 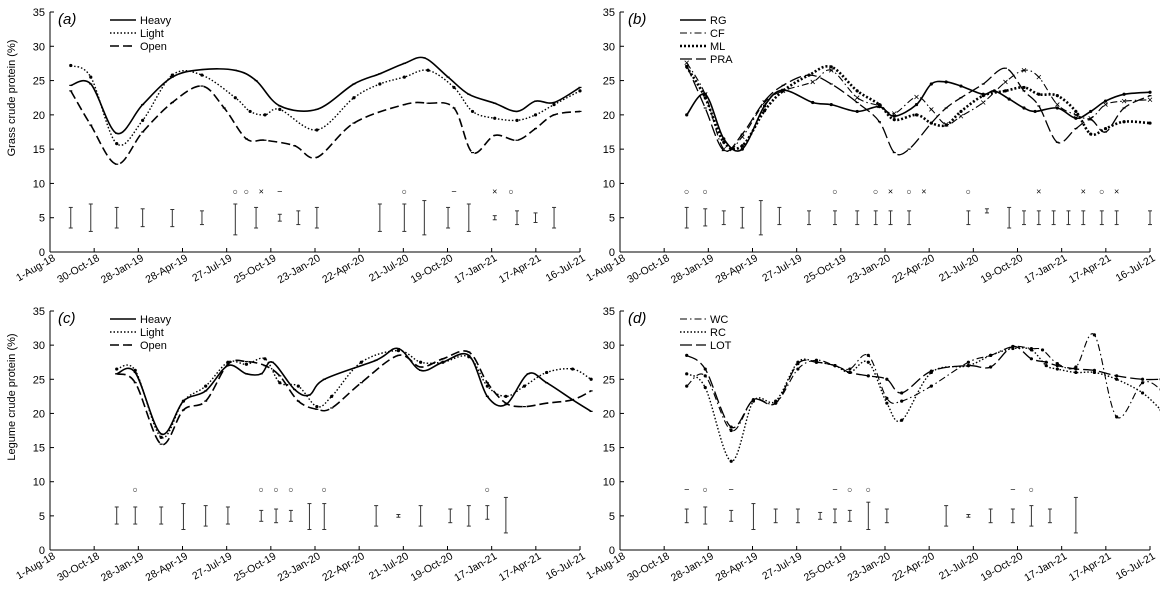 I want to click on legend-label-rg: RG, so click(x=718, y=21).